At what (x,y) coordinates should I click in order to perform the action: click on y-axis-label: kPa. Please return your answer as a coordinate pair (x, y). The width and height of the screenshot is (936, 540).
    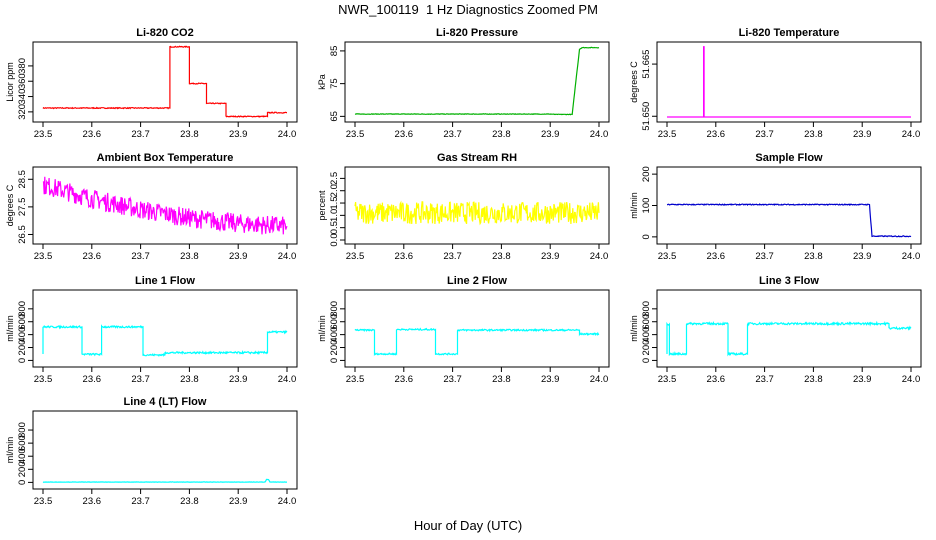
    Looking at the image, I should click on (322, 82).